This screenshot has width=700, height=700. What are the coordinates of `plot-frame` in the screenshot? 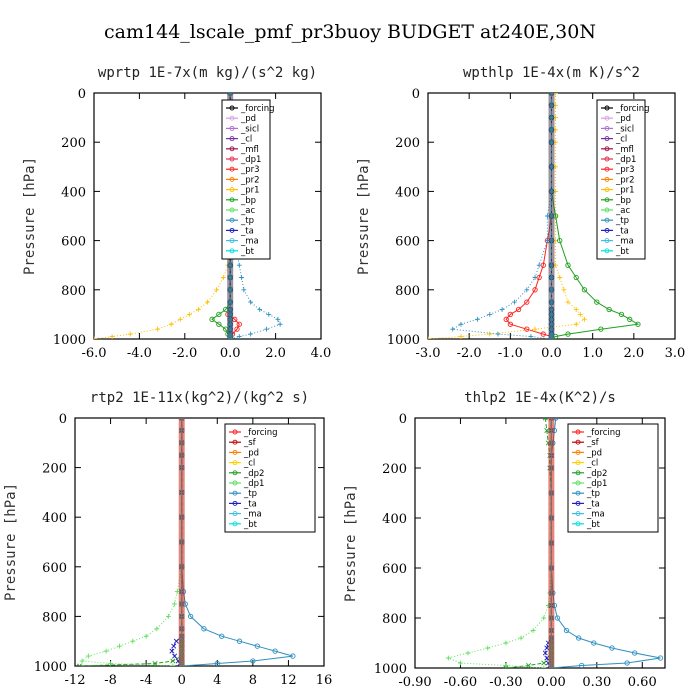 It's located at (207, 216).